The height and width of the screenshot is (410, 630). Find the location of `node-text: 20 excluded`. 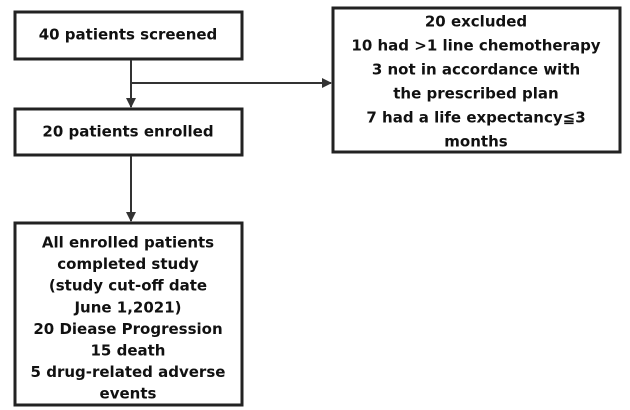

node-text: 20 excluded is located at coordinates (476, 22).